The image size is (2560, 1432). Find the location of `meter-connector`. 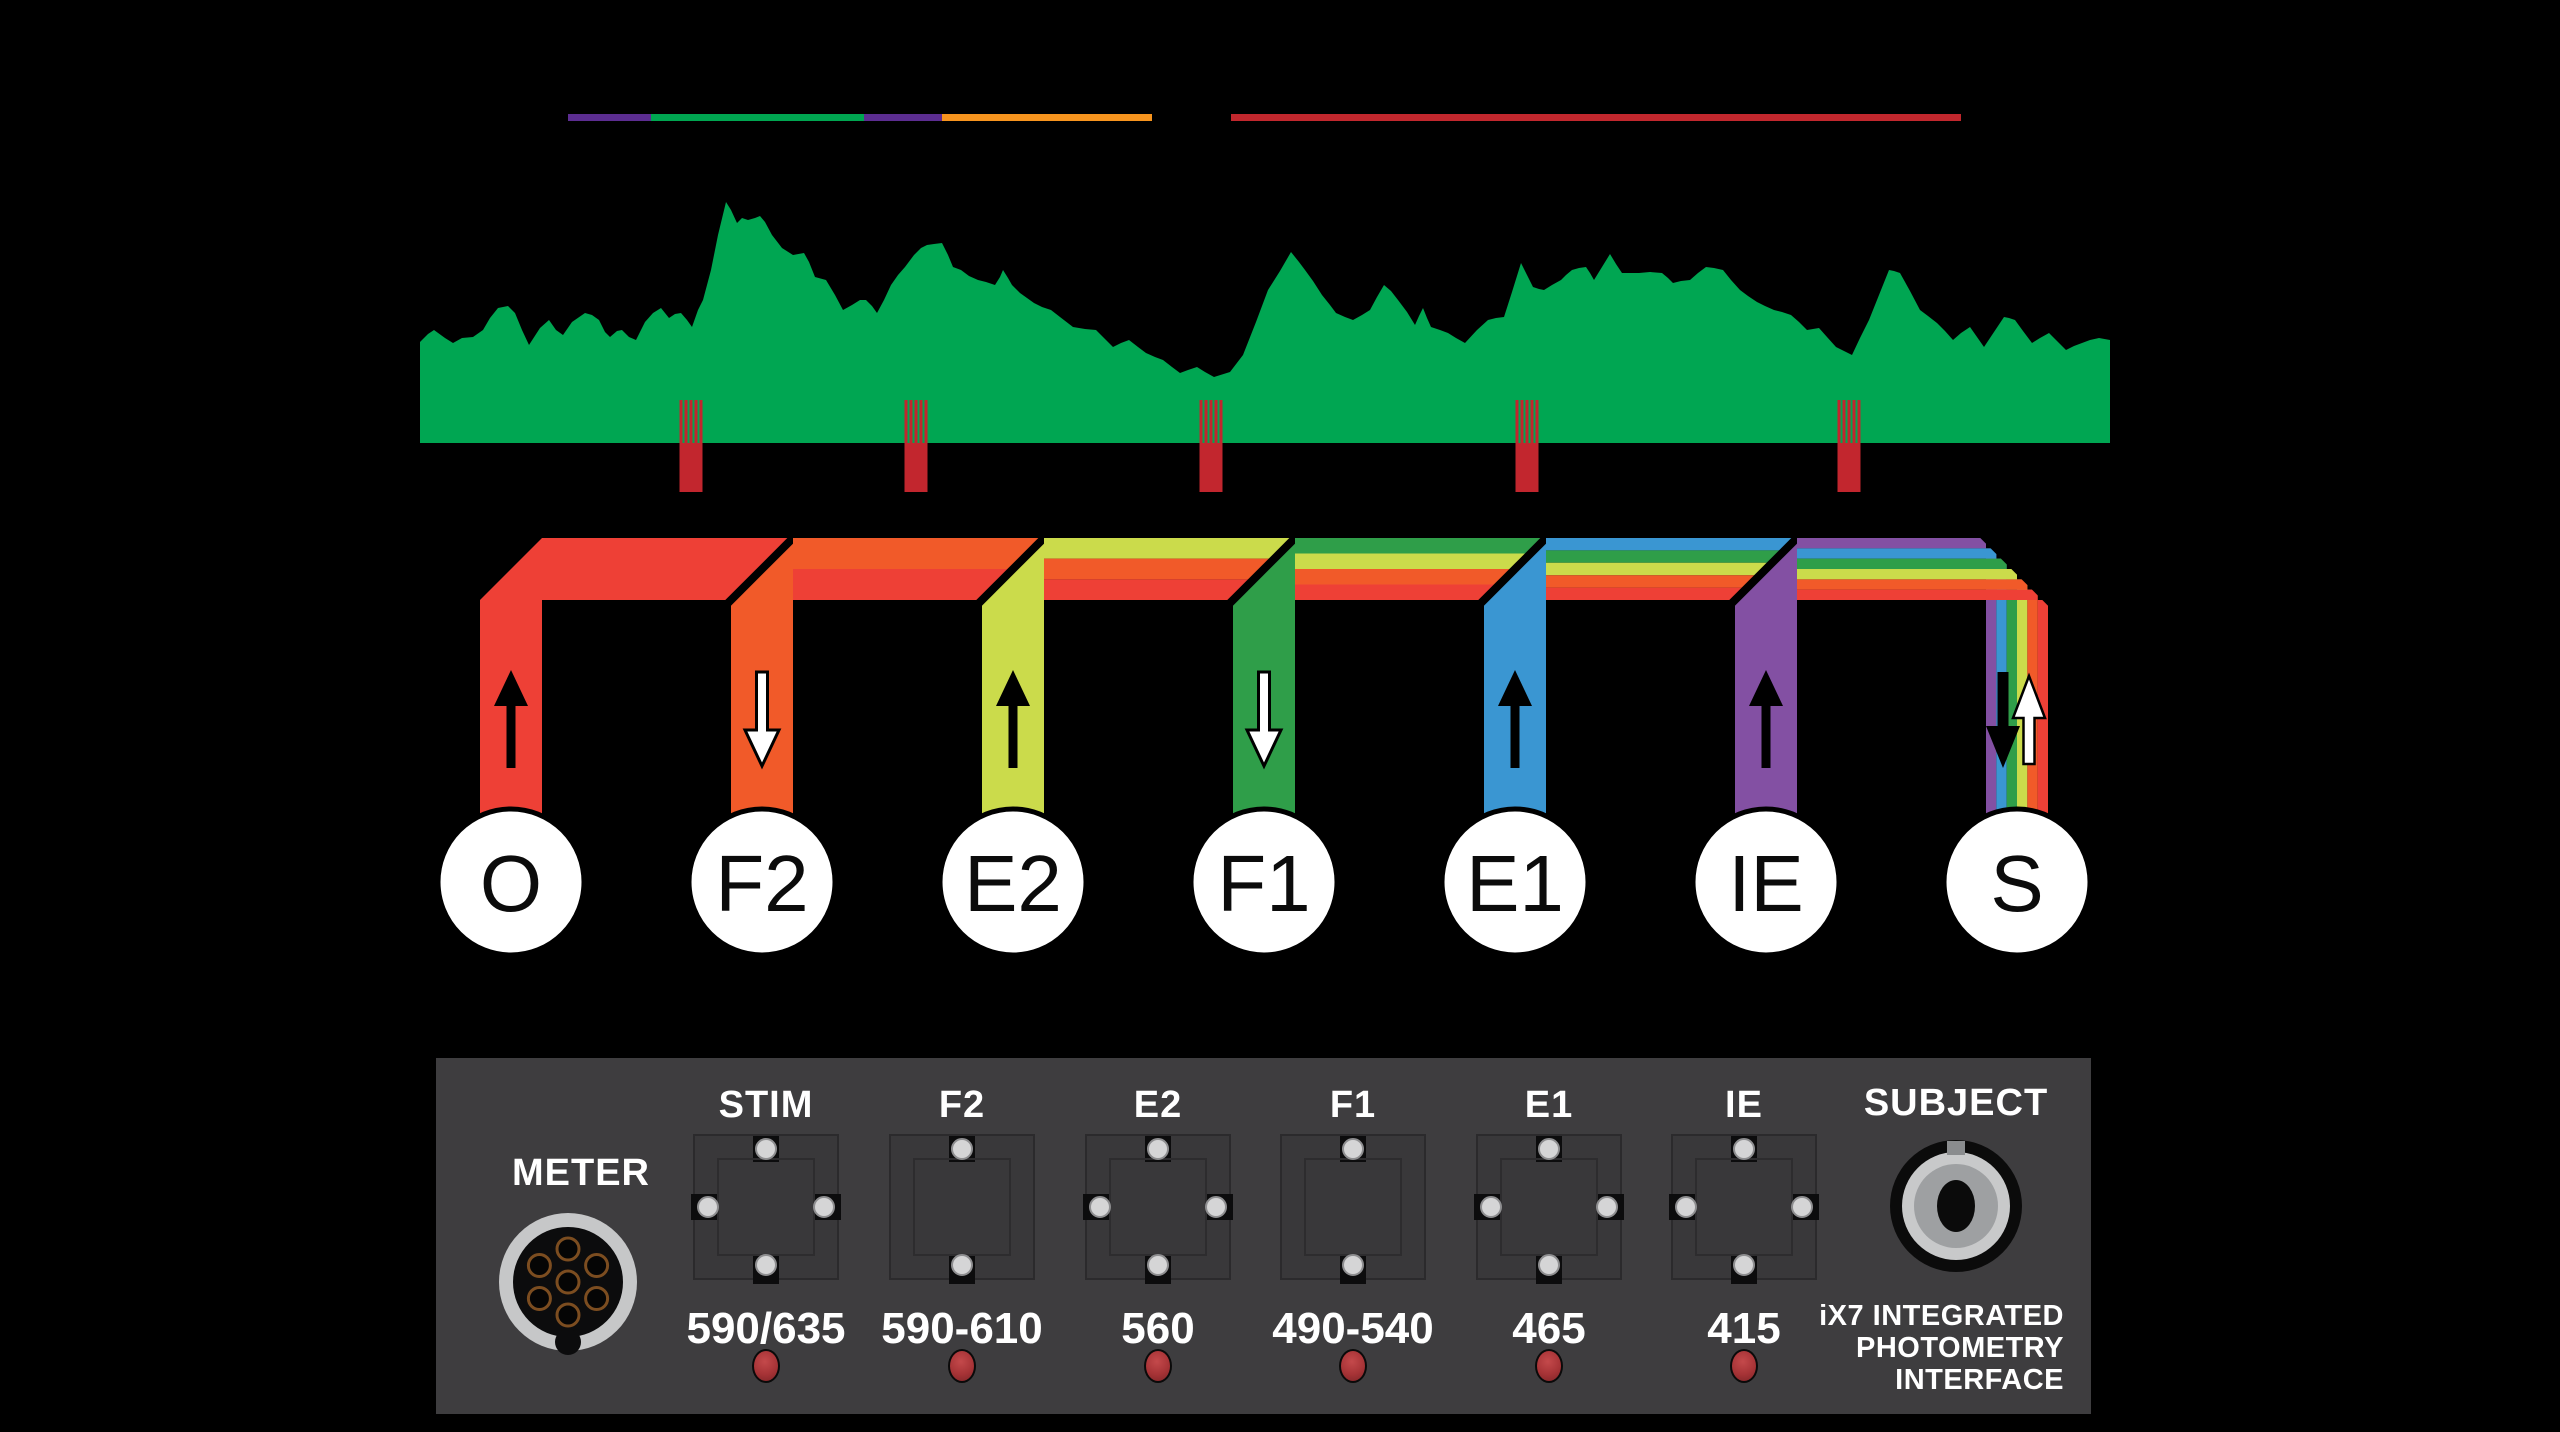

meter-connector is located at coordinates (568, 1284).